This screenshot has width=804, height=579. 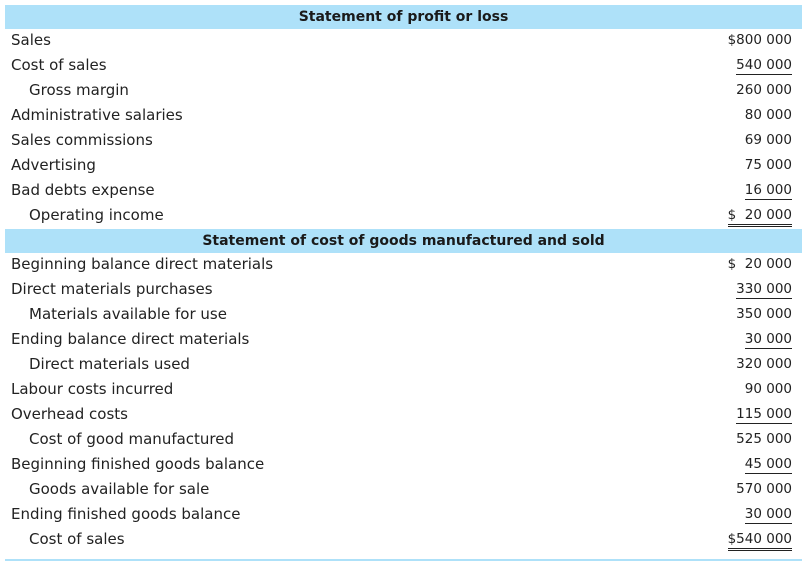 What do you see at coordinates (403, 315) in the screenshot?
I see `statement-row: Materials available for use 350 000` at bounding box center [403, 315].